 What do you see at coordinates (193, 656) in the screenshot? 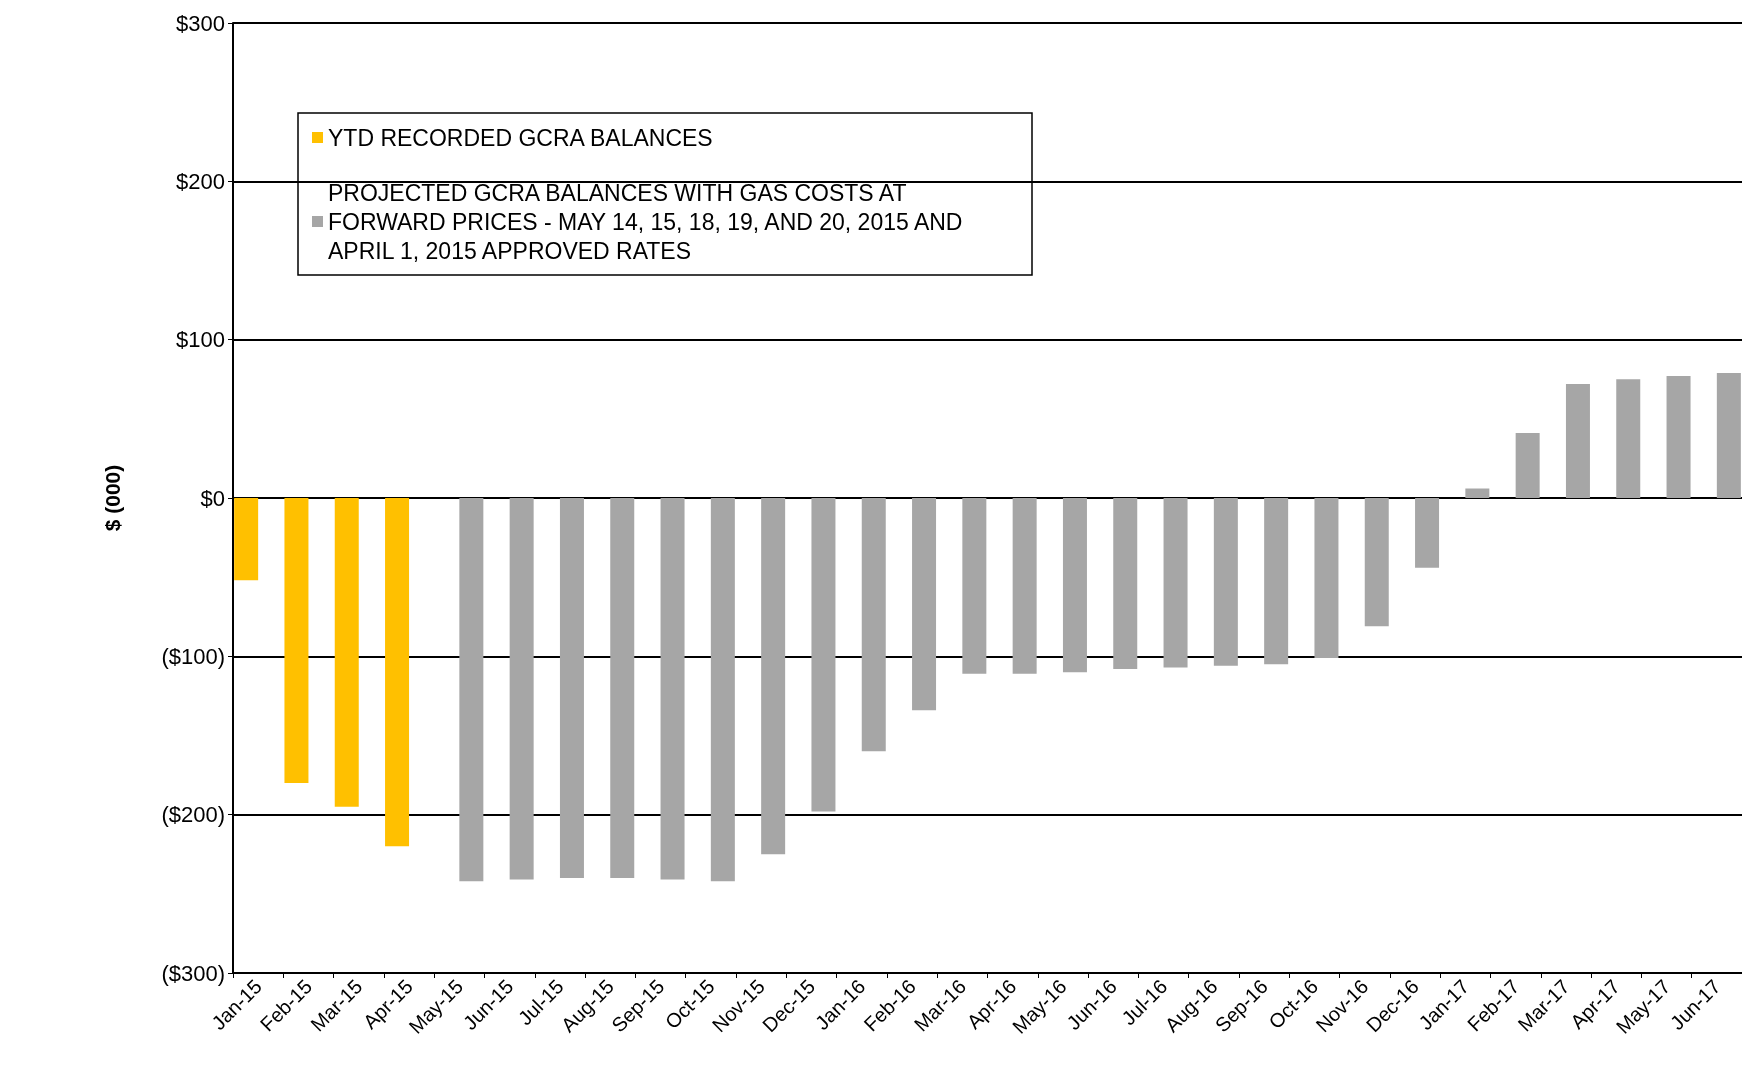
I see `y-tick-label: ($100)` at bounding box center [193, 656].